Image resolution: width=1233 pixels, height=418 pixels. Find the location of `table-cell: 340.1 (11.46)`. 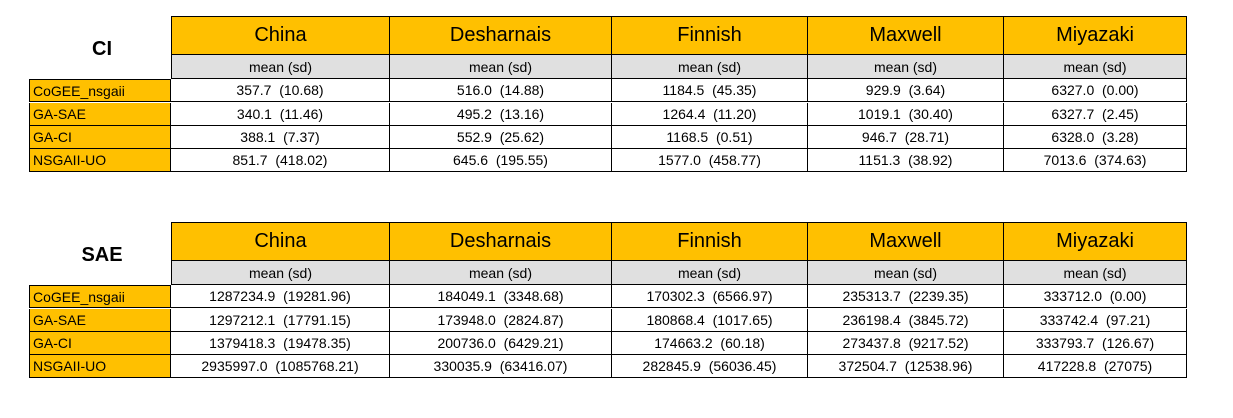

table-cell: 340.1 (11.46) is located at coordinates (280, 114).